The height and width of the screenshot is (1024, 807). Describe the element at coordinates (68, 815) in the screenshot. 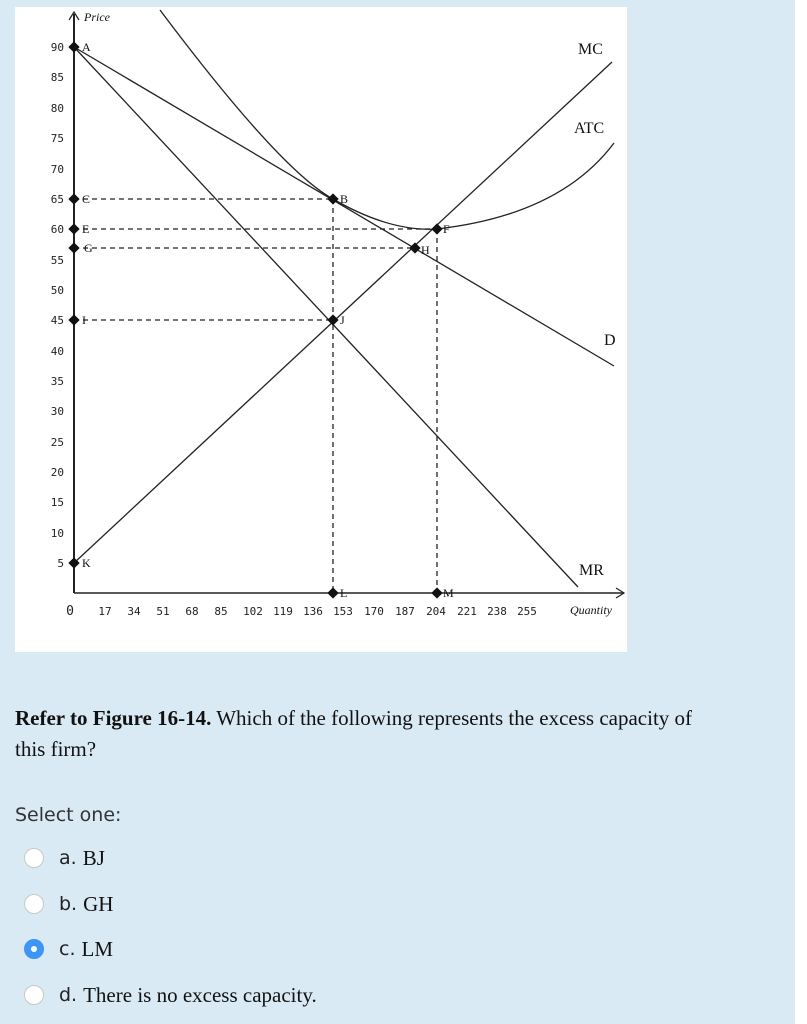

I see `select-one-label: Select one:` at that location.